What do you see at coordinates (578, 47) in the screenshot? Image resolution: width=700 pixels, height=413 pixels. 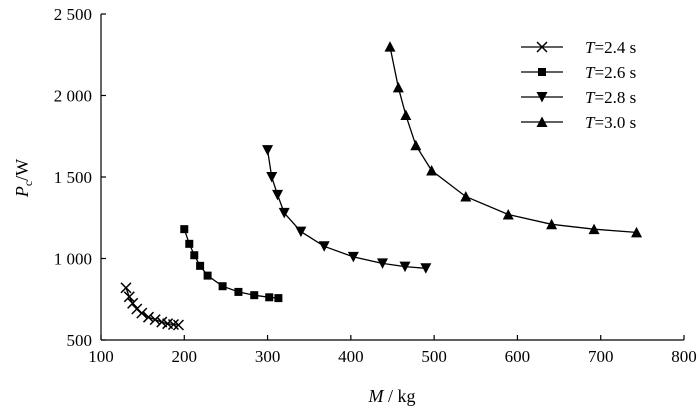 I see `legend-item: T=2.4 s` at bounding box center [578, 47].